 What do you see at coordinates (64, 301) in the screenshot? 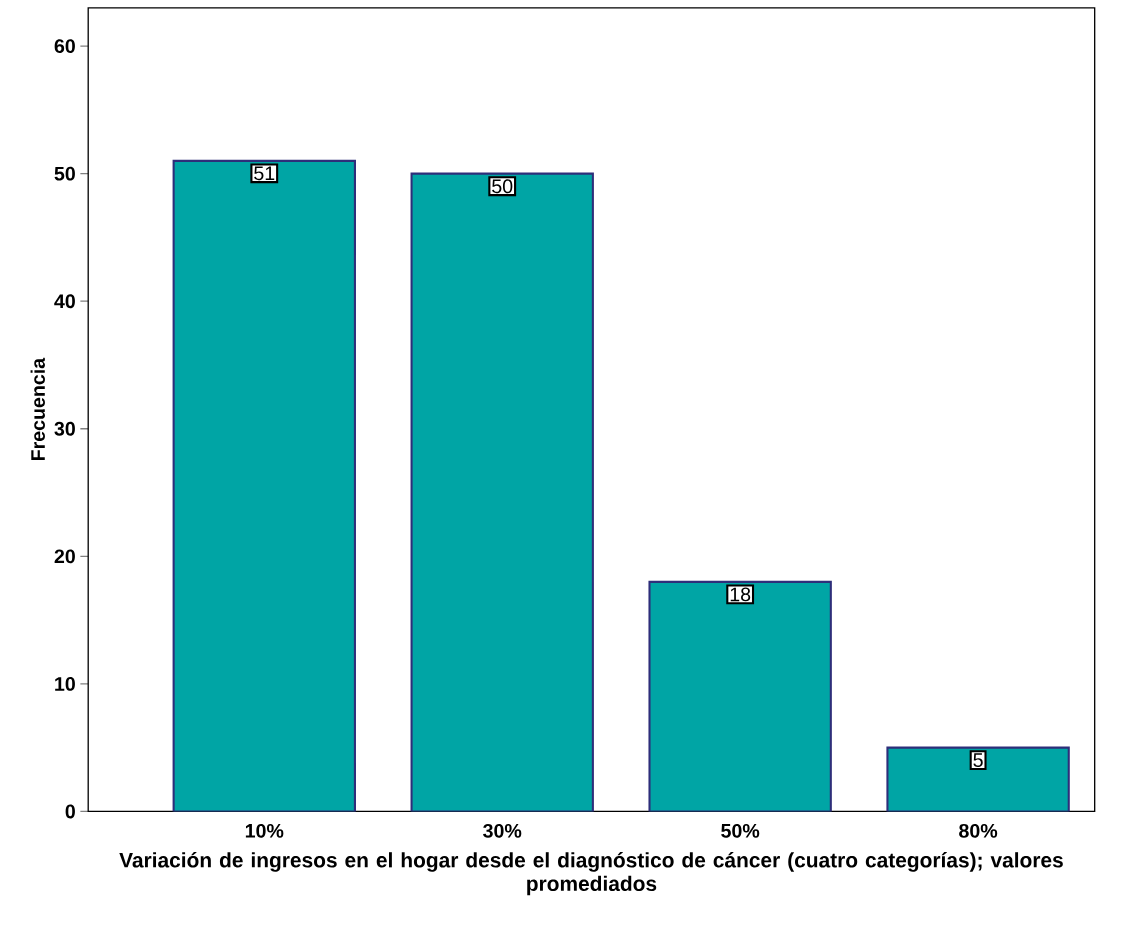
I see `y-tick-label: 40` at bounding box center [64, 301].